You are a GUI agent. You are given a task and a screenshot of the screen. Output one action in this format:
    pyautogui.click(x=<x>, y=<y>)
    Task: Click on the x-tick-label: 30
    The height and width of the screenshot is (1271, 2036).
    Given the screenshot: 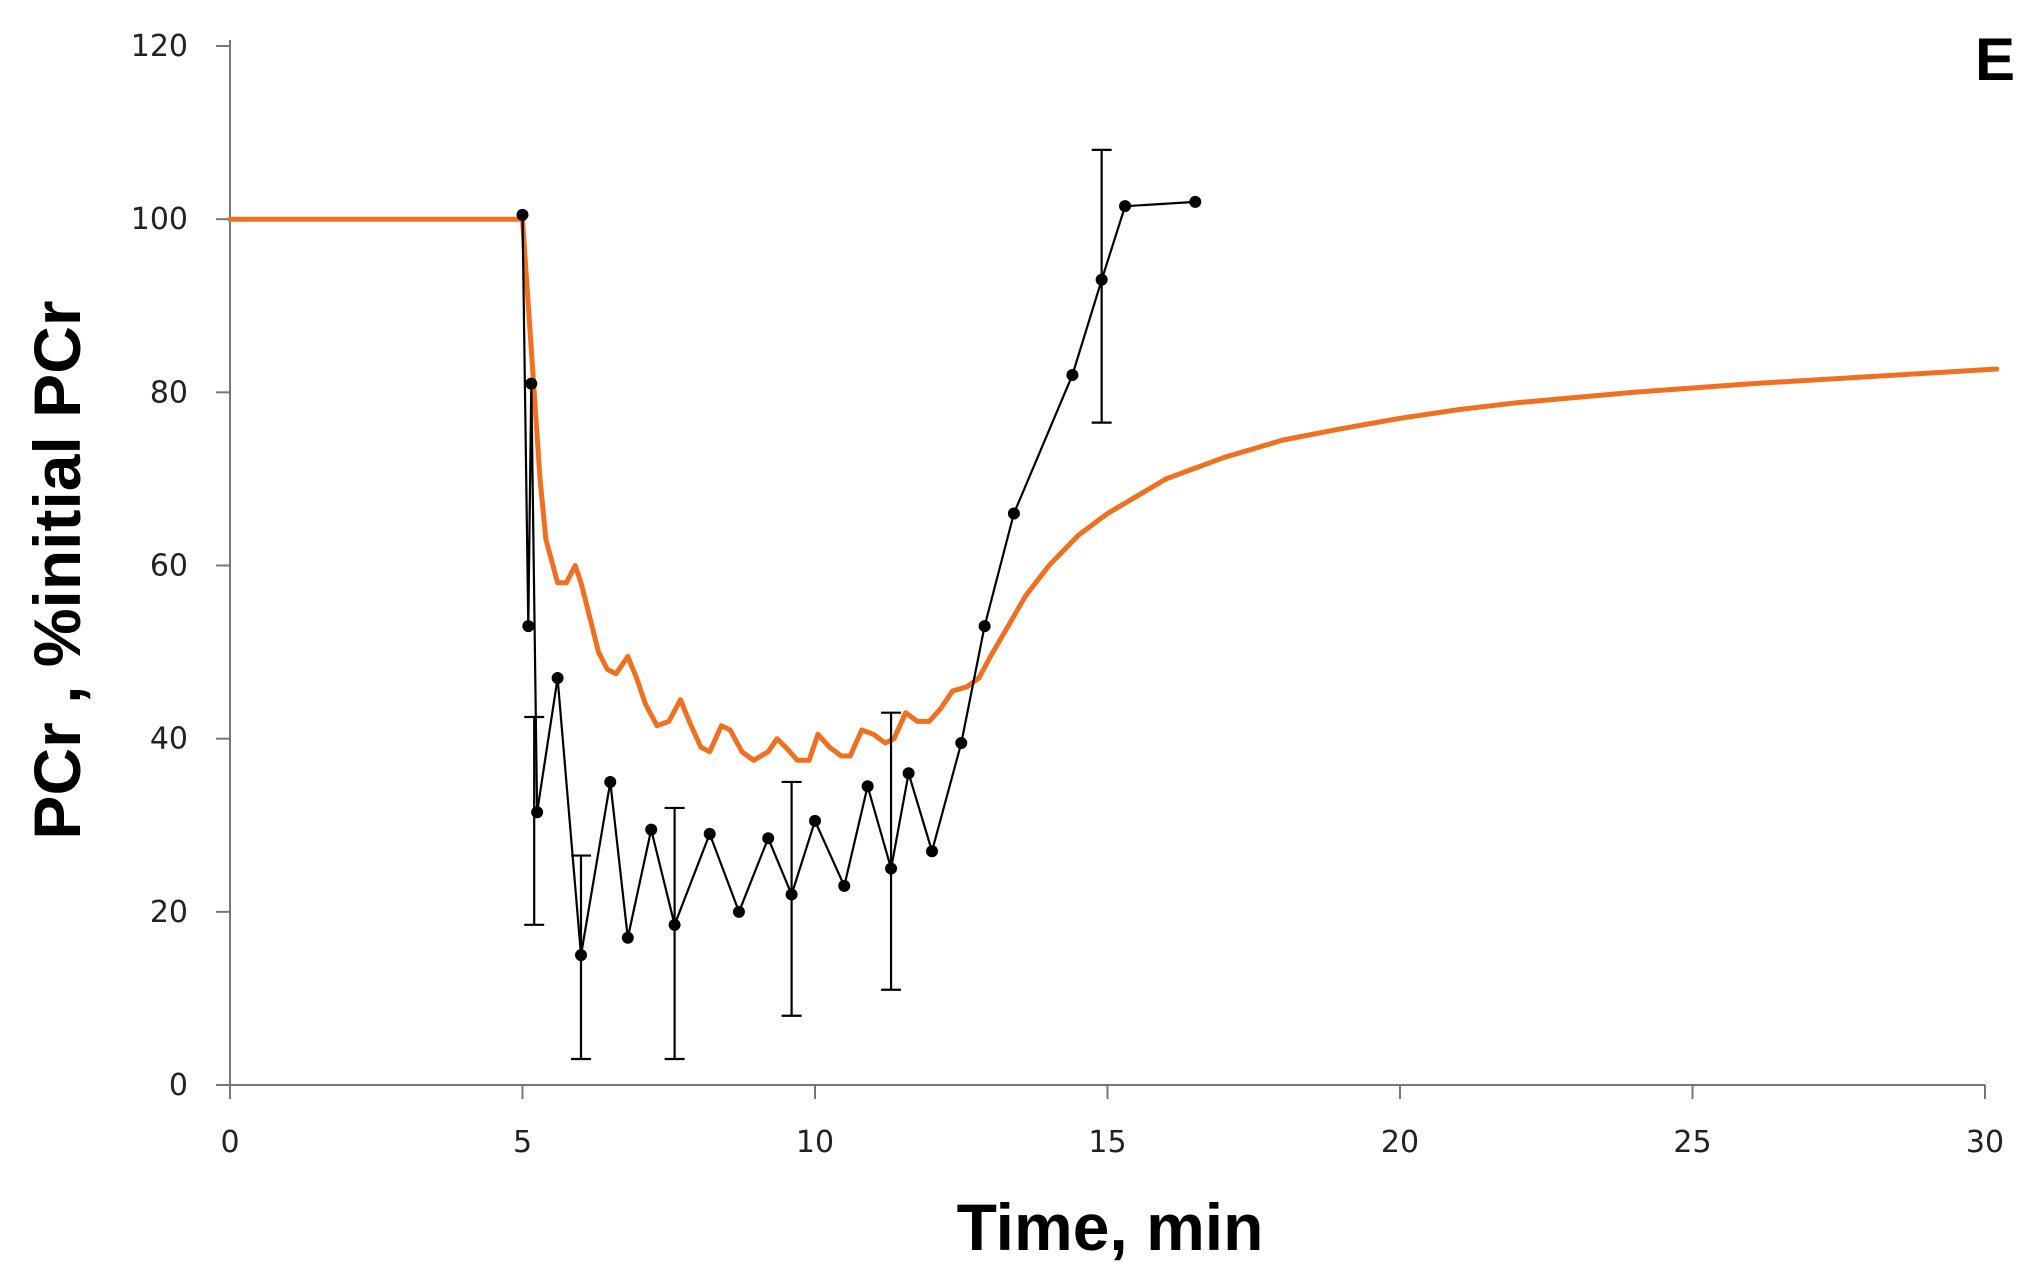 What is the action you would take?
    pyautogui.click(x=1985, y=1142)
    